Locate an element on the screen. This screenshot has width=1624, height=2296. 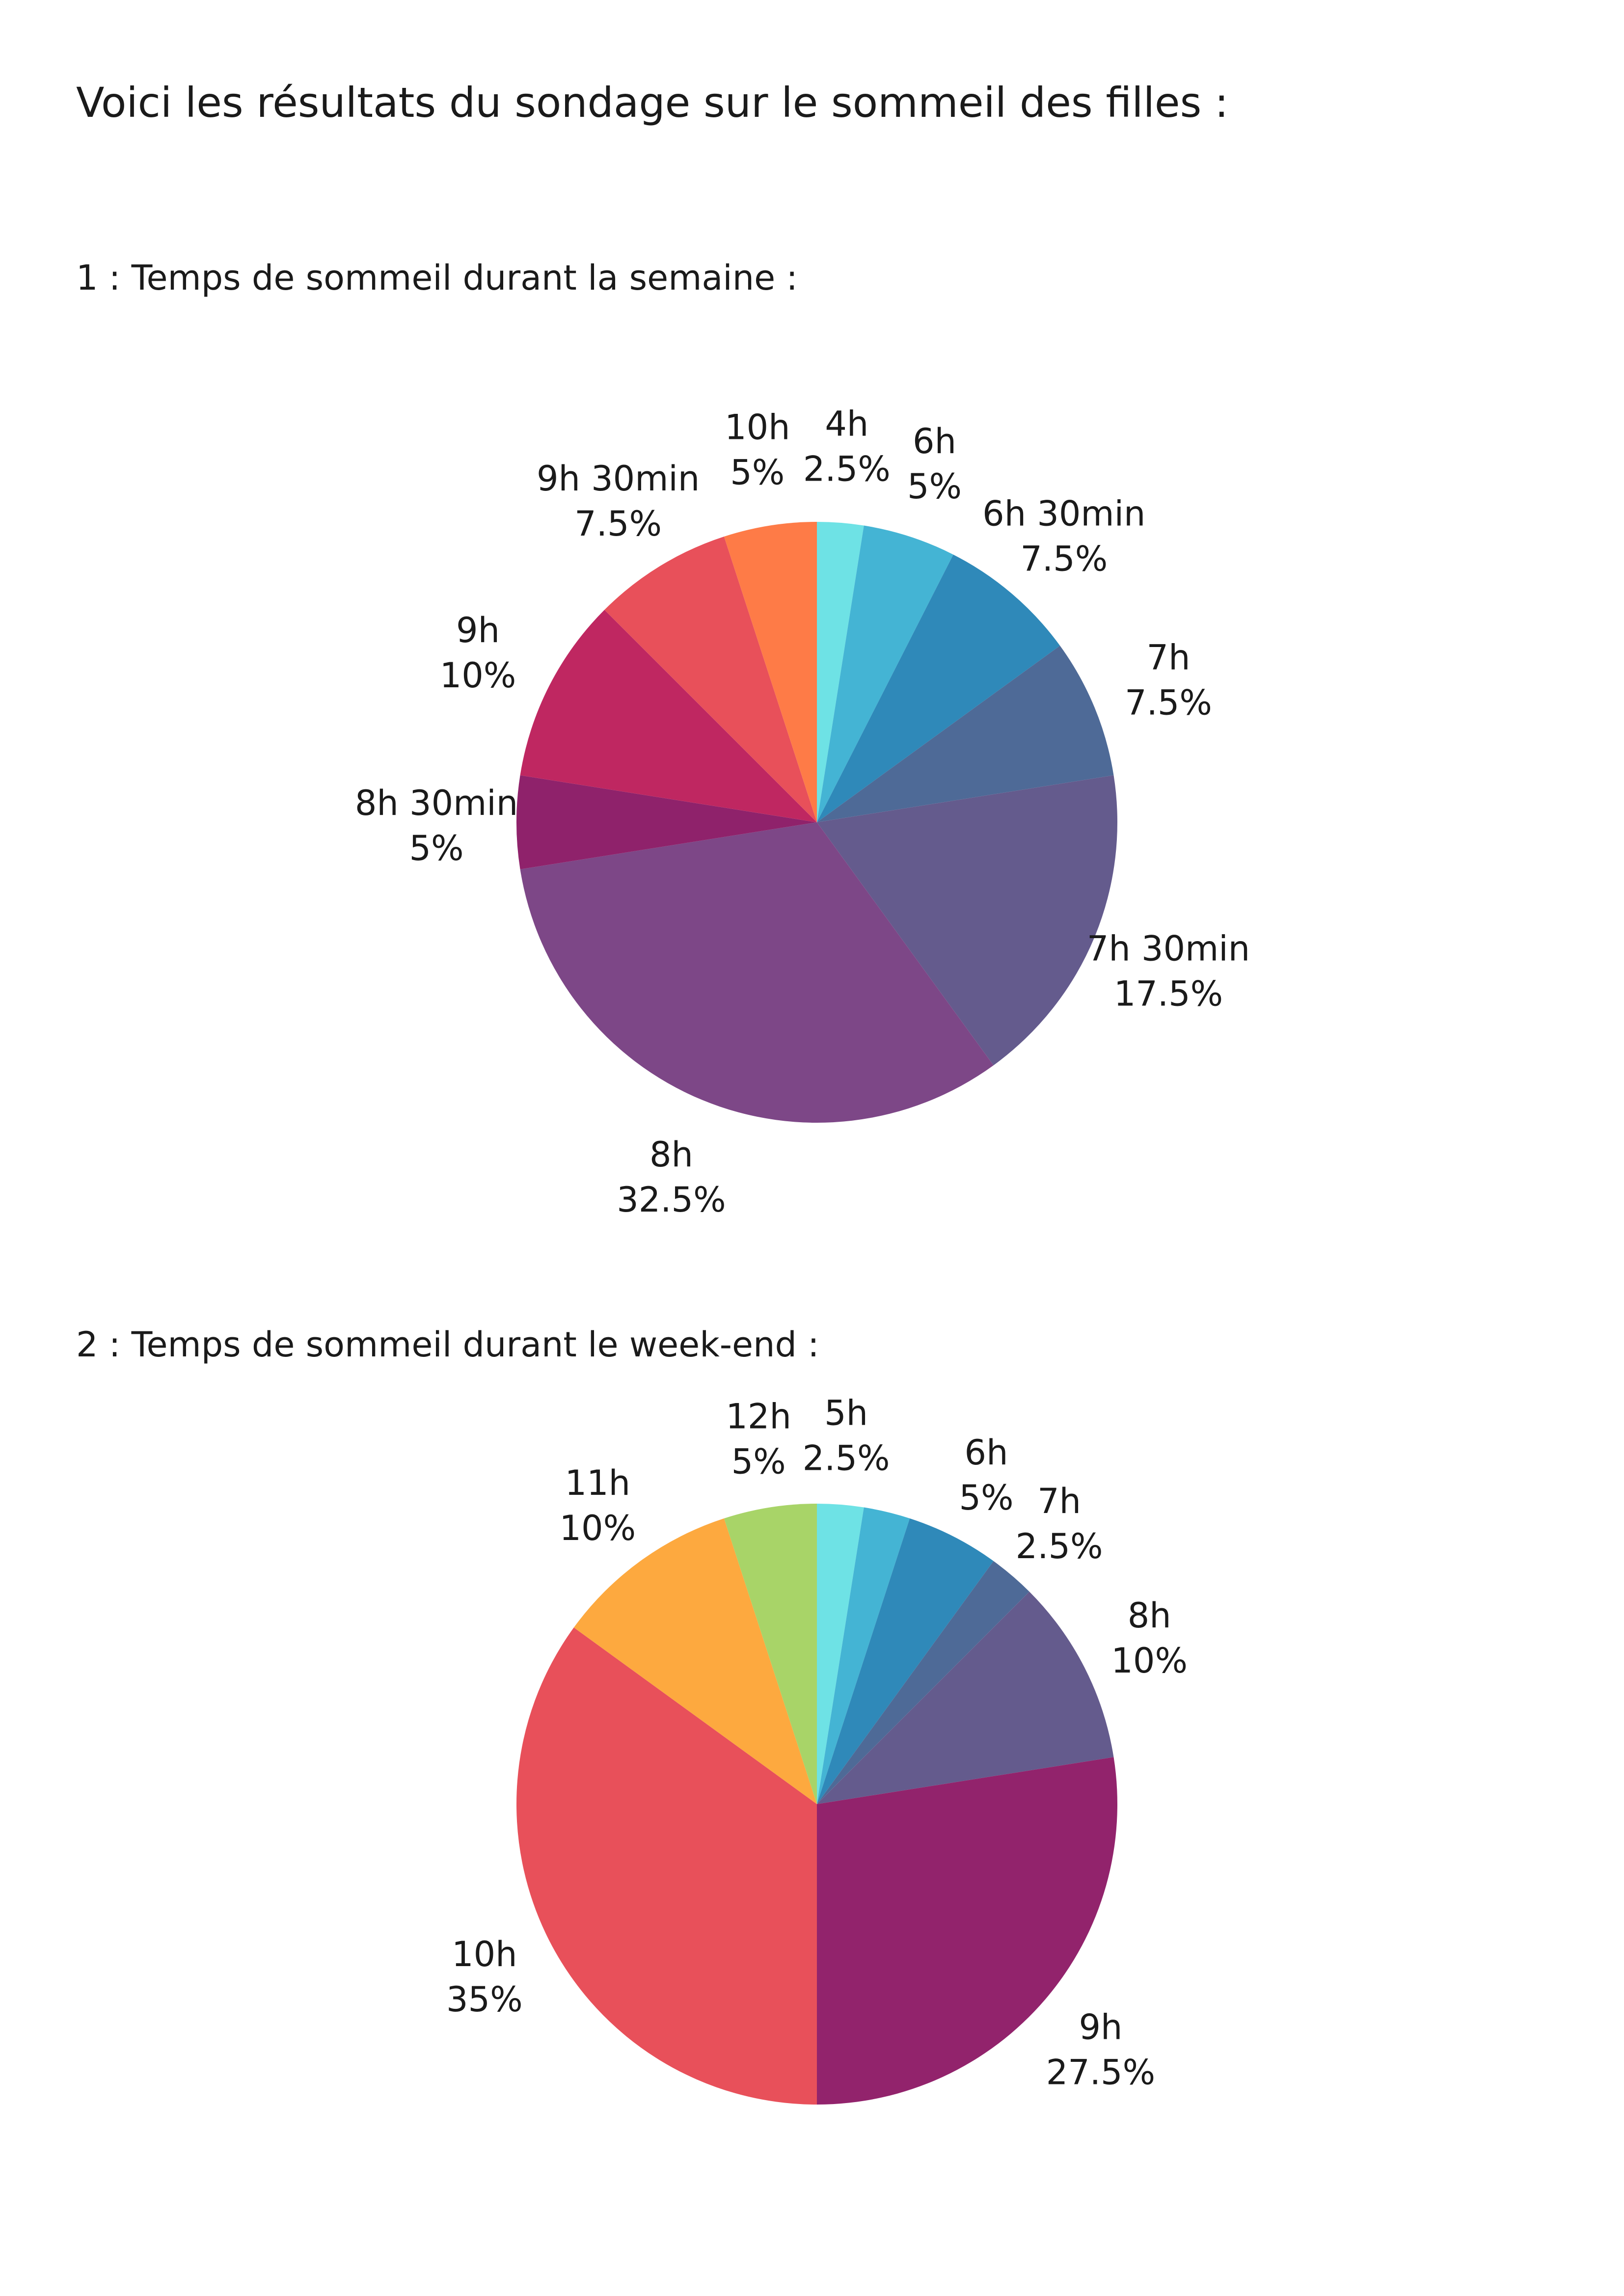
slice-label: 9h 10% is located at coordinates (478, 653).